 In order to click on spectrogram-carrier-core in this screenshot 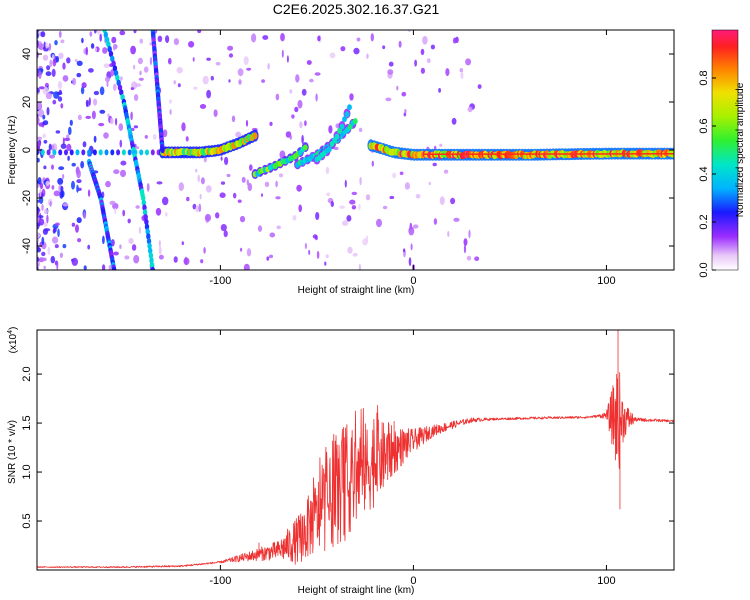, I will do `click(548, 154)`.